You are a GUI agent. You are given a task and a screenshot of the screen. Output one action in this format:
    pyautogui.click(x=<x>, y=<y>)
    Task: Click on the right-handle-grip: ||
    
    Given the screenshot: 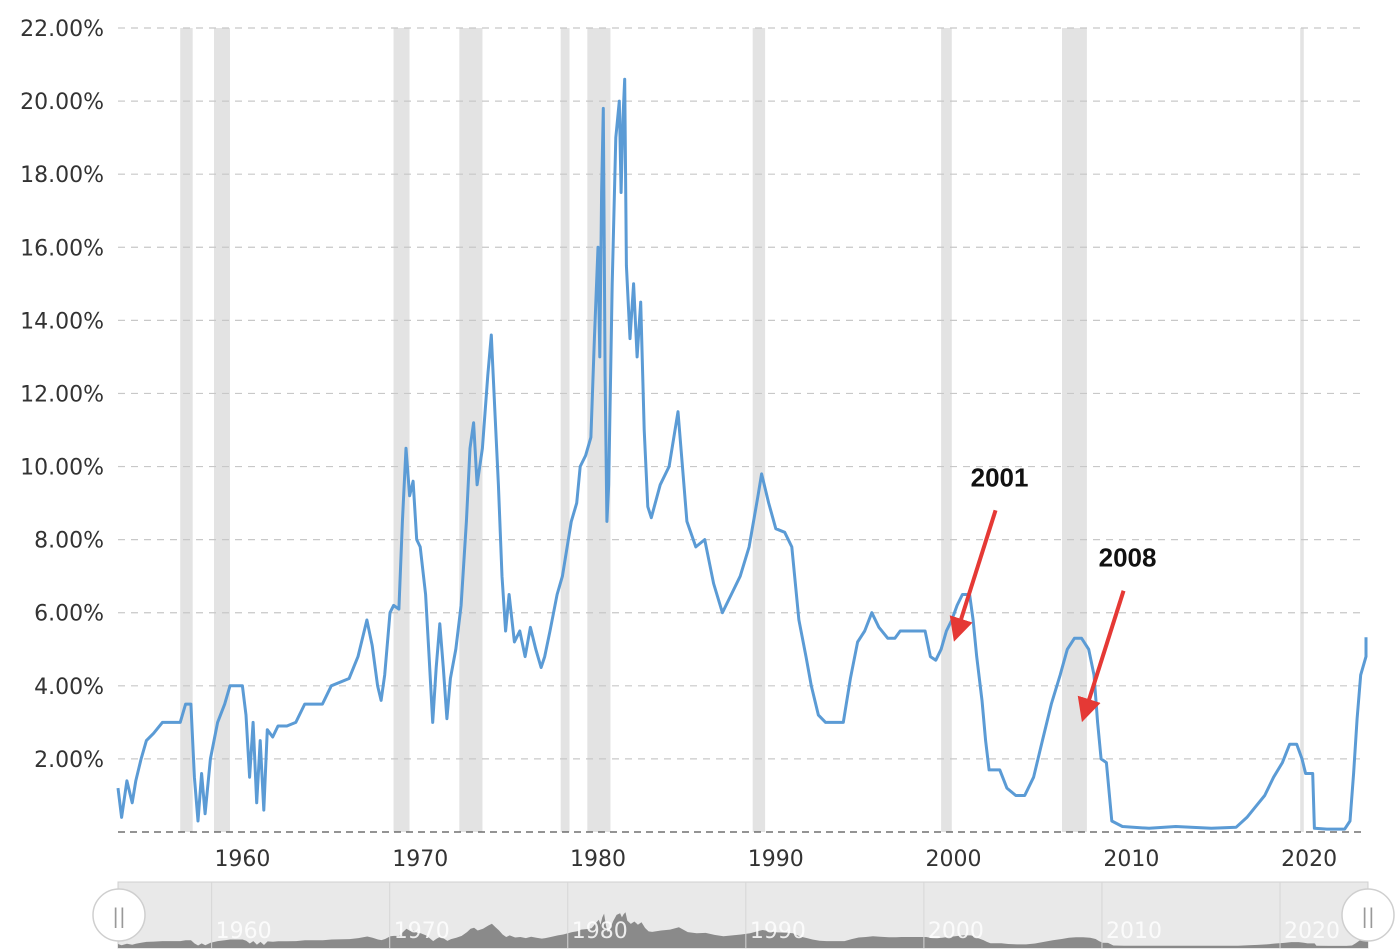 What is the action you would take?
    pyautogui.click(x=1367, y=916)
    